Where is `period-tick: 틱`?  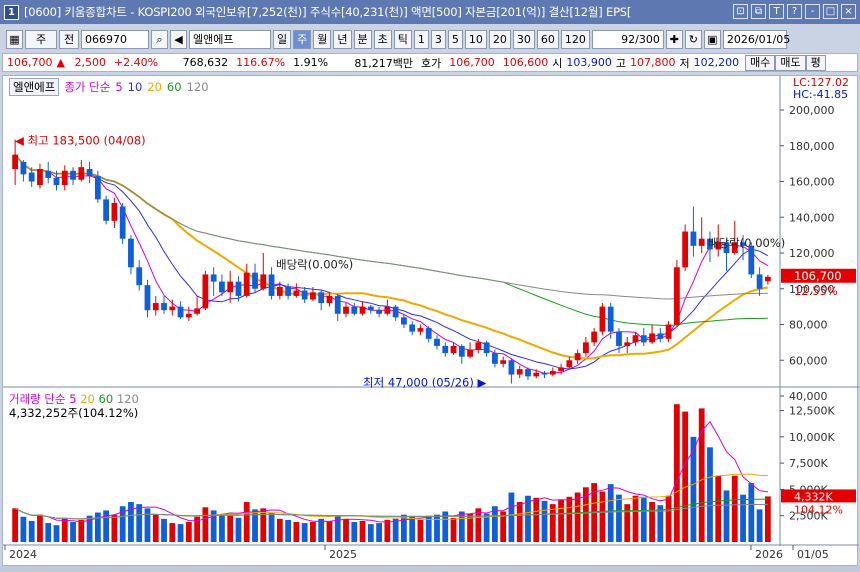
period-tick: 틱 is located at coordinates (402, 39).